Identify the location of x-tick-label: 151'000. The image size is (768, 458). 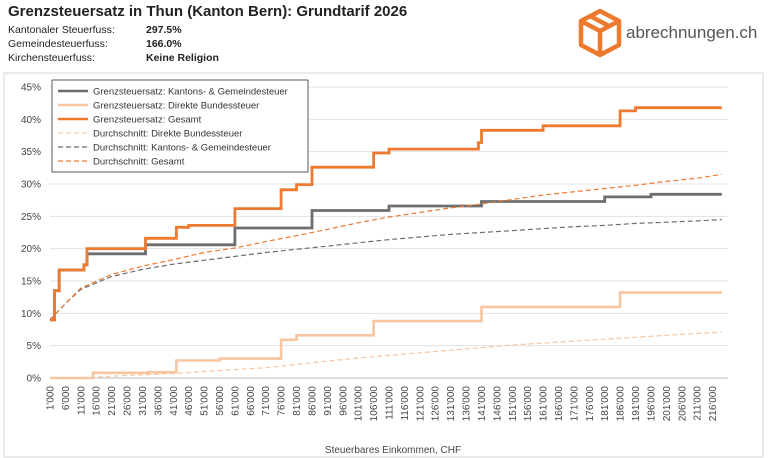
(513, 404).